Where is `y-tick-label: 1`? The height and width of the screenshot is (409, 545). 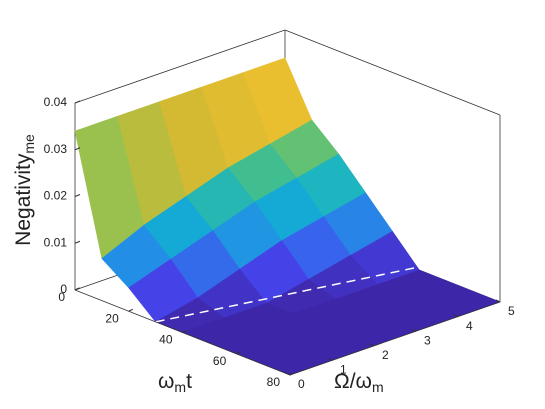
y-tick-label: 1 is located at coordinates (343, 370).